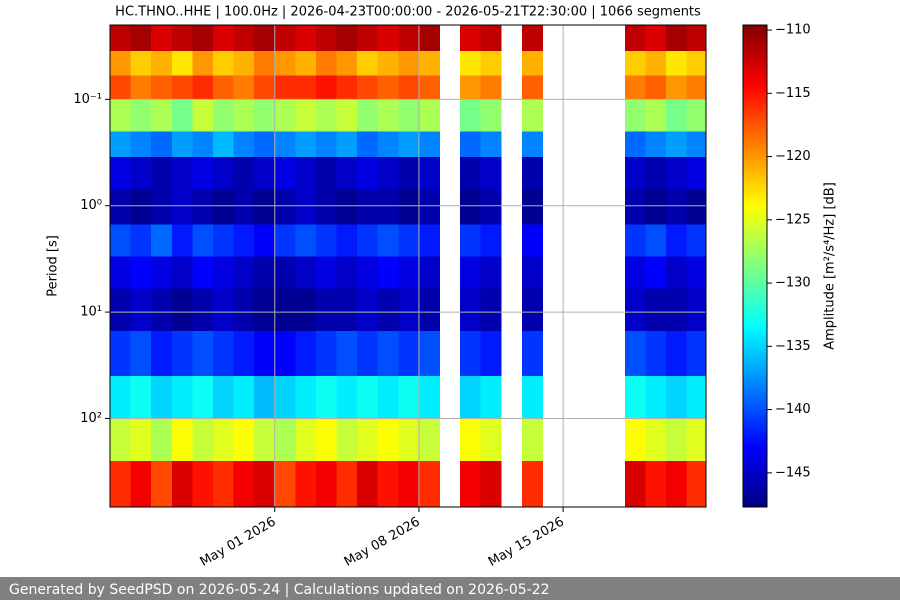 This screenshot has height=600, width=900. I want to click on colorbar-label: Amplitude [m²/s⁴/Hz] [dB], so click(830, 266).